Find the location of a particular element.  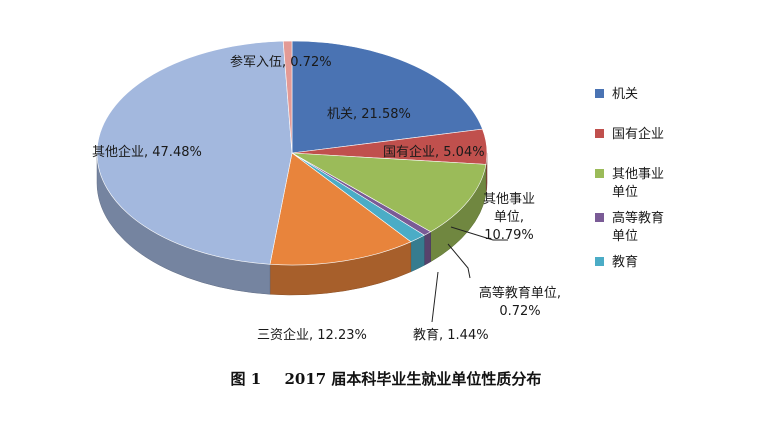

slice-2-label: 国有企业, 5.04% is located at coordinates (434, 152).